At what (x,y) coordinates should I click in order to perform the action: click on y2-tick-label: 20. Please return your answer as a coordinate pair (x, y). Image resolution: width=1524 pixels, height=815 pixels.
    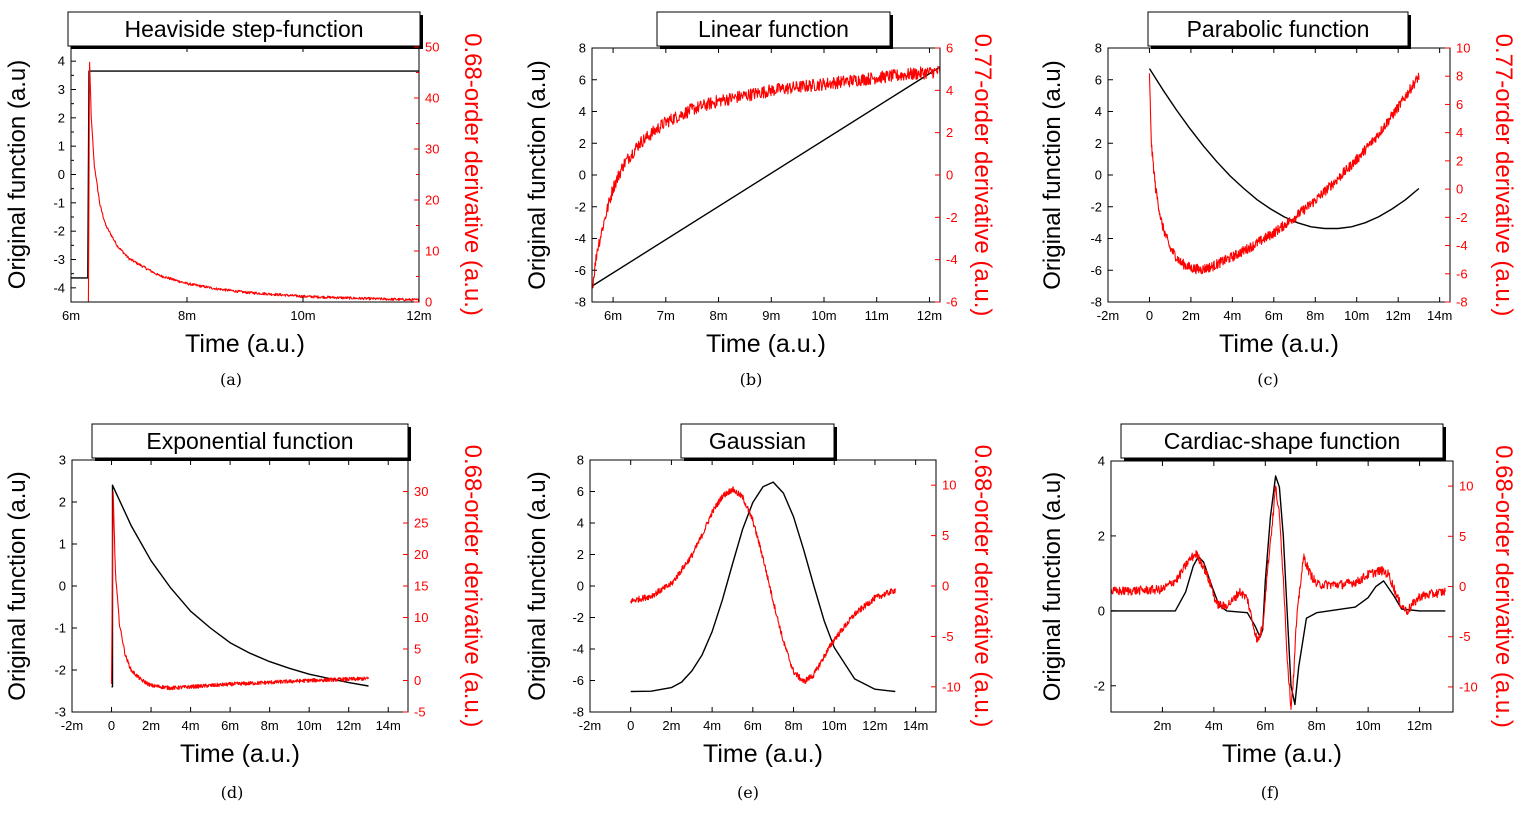
    Looking at the image, I should click on (421, 554).